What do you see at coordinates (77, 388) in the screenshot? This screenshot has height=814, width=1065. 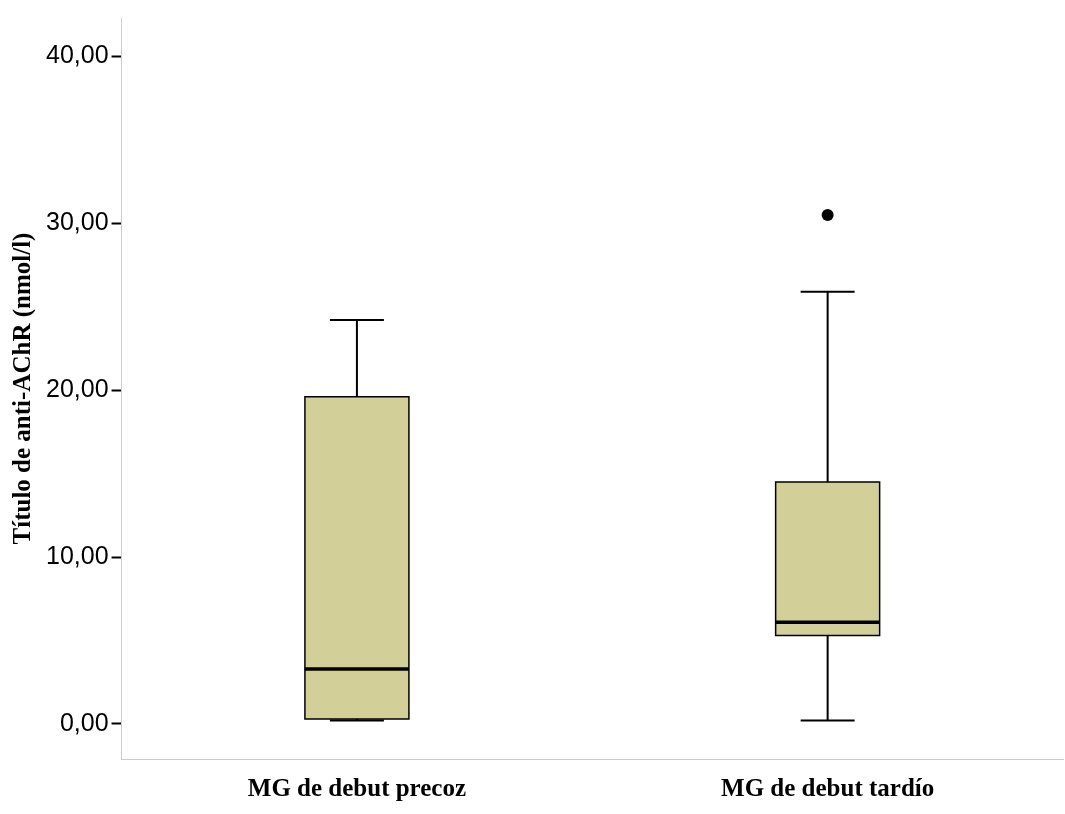 I see `y-tick-label: 20,00` at bounding box center [77, 388].